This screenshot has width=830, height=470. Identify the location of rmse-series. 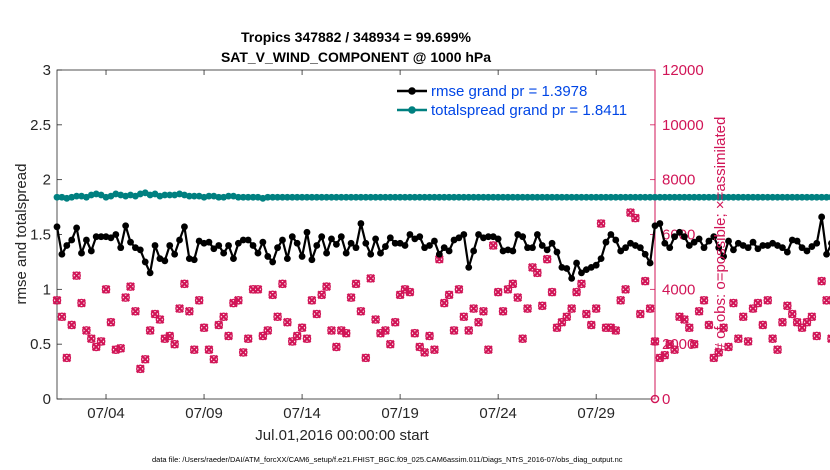
(441, 247).